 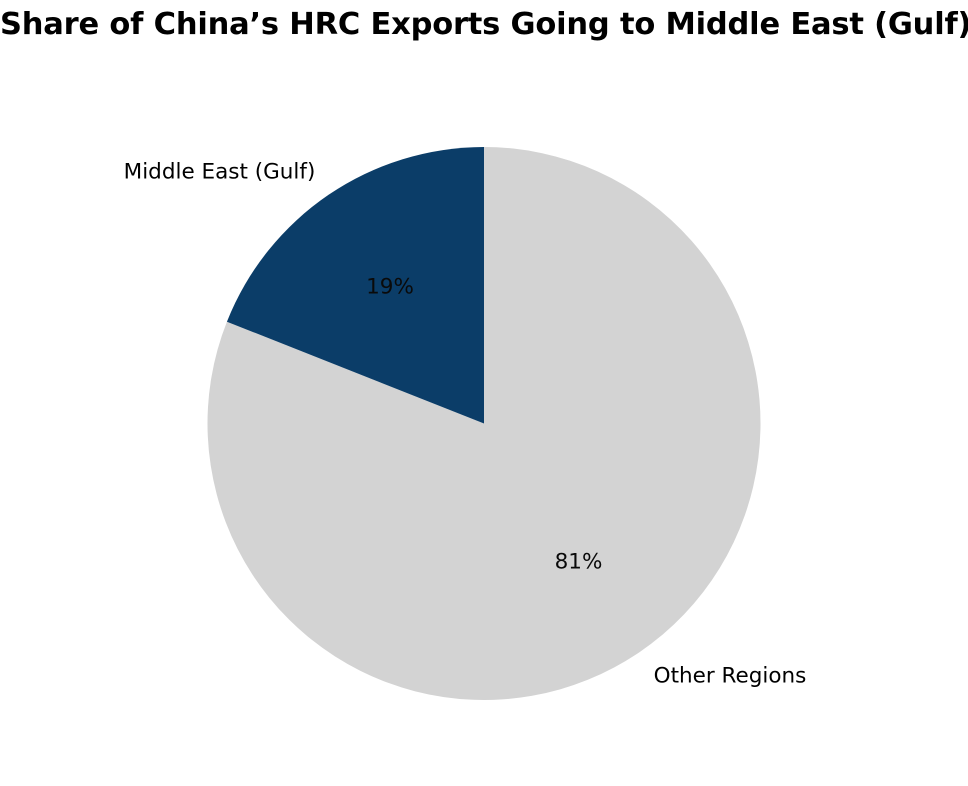 I want to click on pie-label-other-regions: Other Regions, so click(x=730, y=676).